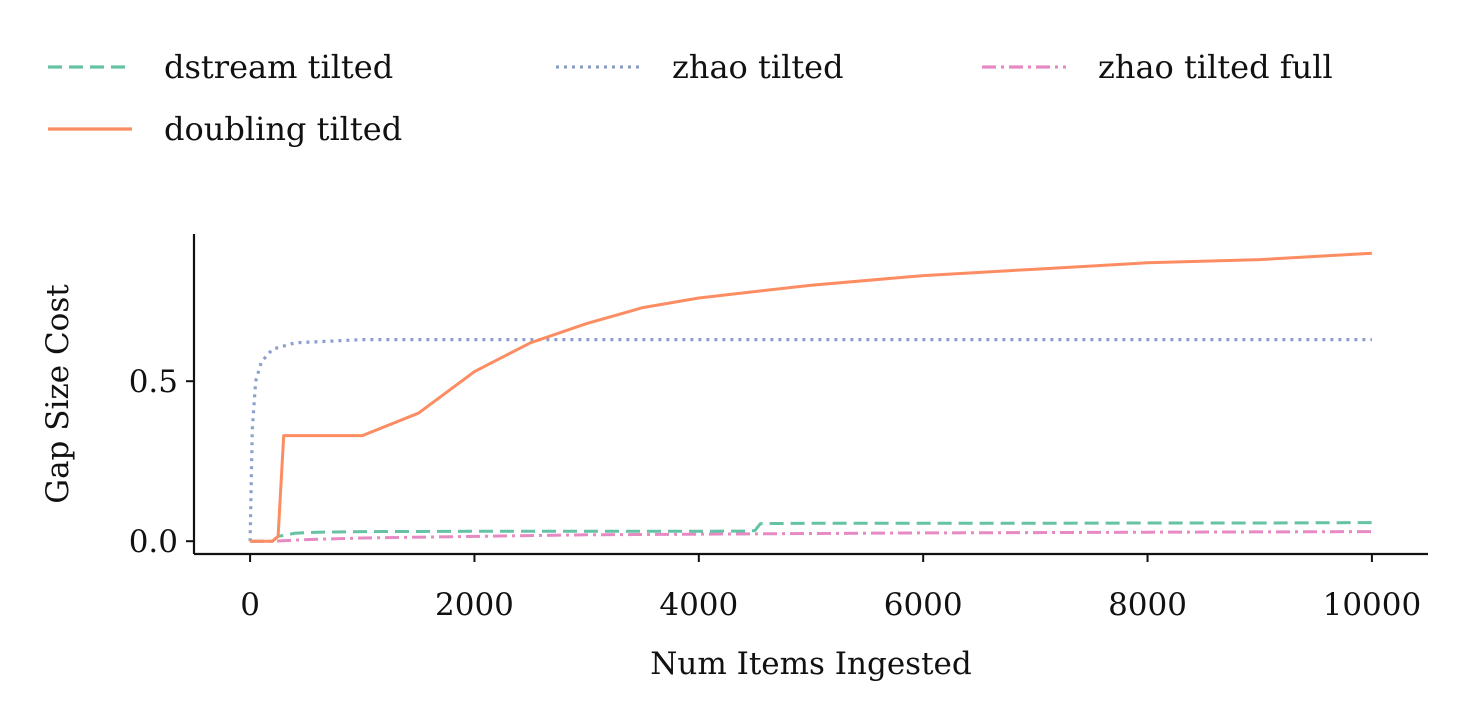 The width and height of the screenshot is (1468, 715). What do you see at coordinates (698, 605) in the screenshot?
I see `x-tick-label: 4000` at bounding box center [698, 605].